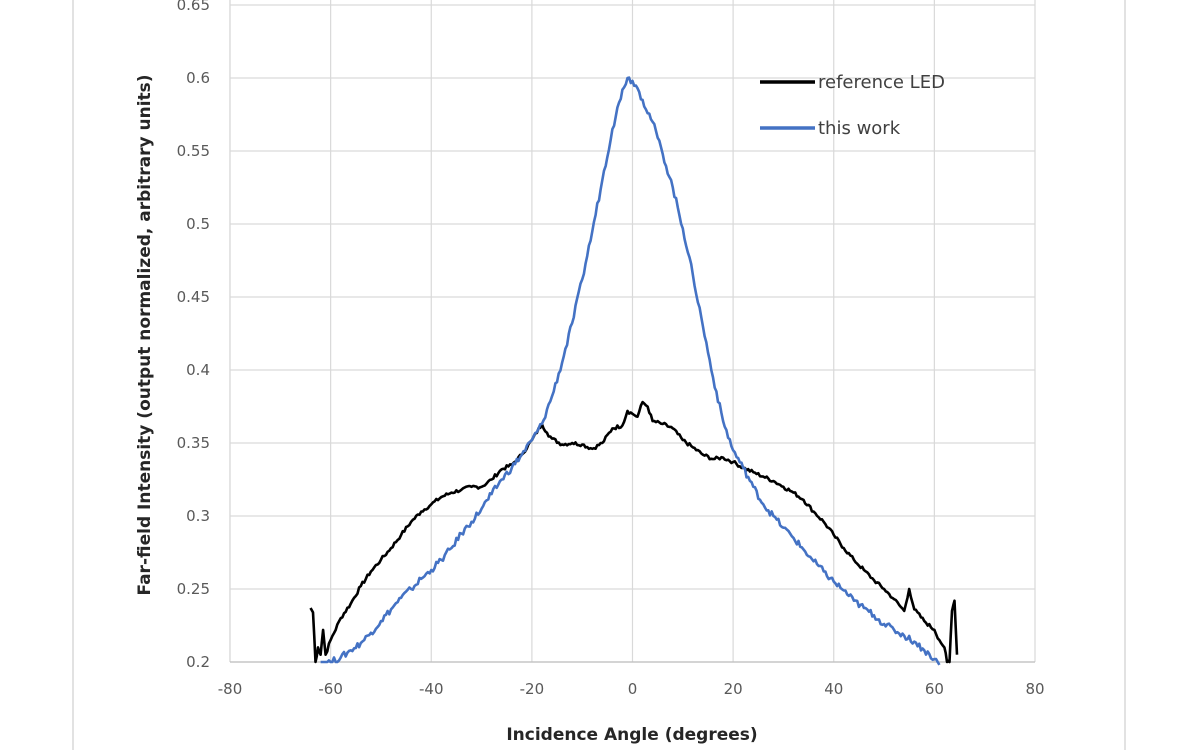 The image size is (1200, 750). What do you see at coordinates (431, 689) in the screenshot?
I see `x-tick-label: -40` at bounding box center [431, 689].